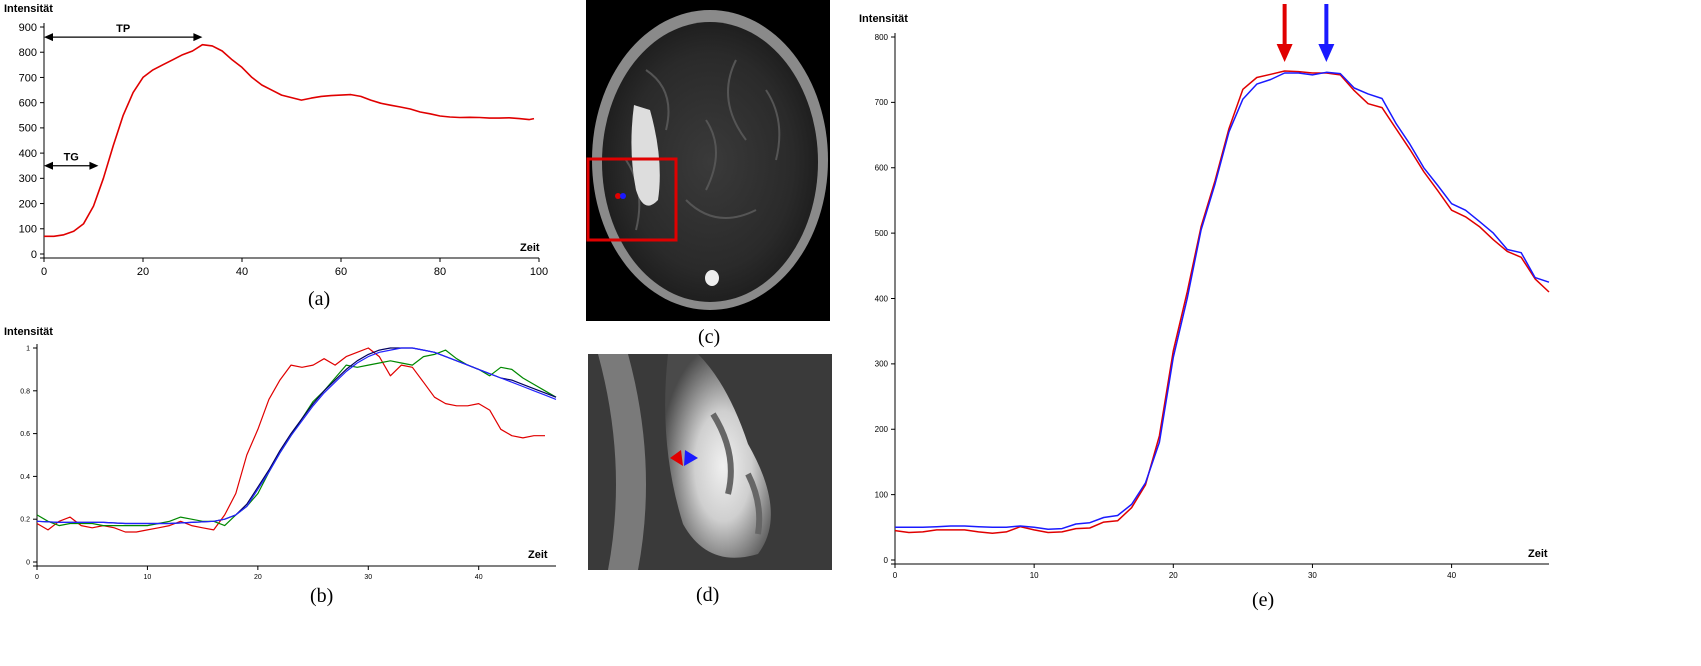 The height and width of the screenshot is (666, 1701). I want to click on detail-dark-streak, so click(736, 473).